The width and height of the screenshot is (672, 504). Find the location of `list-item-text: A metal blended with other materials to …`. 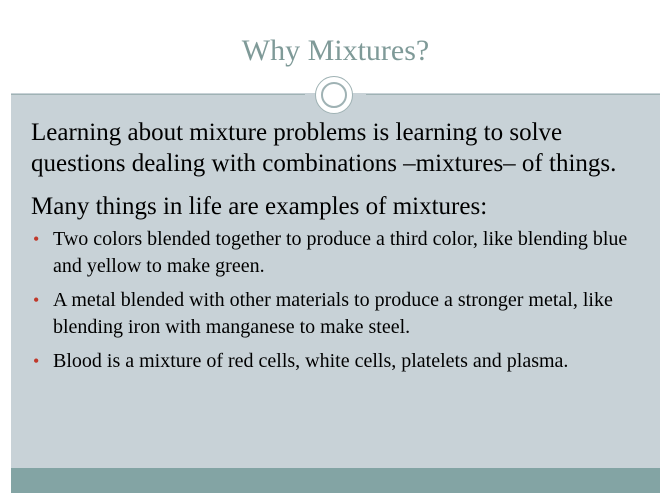

list-item-text: A metal blended with other materials to … is located at coordinates (333, 313).